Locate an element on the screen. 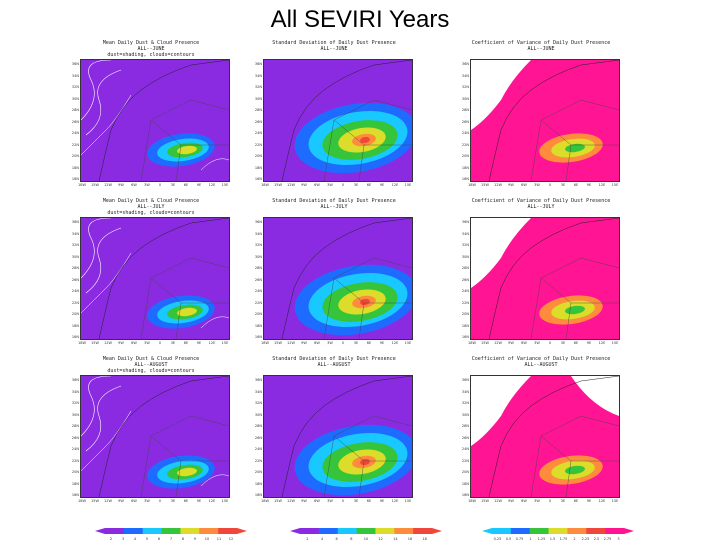 This screenshot has width=720, height=541. panel-subtitle: ALL--AUGUST is located at coordinates (334, 365).